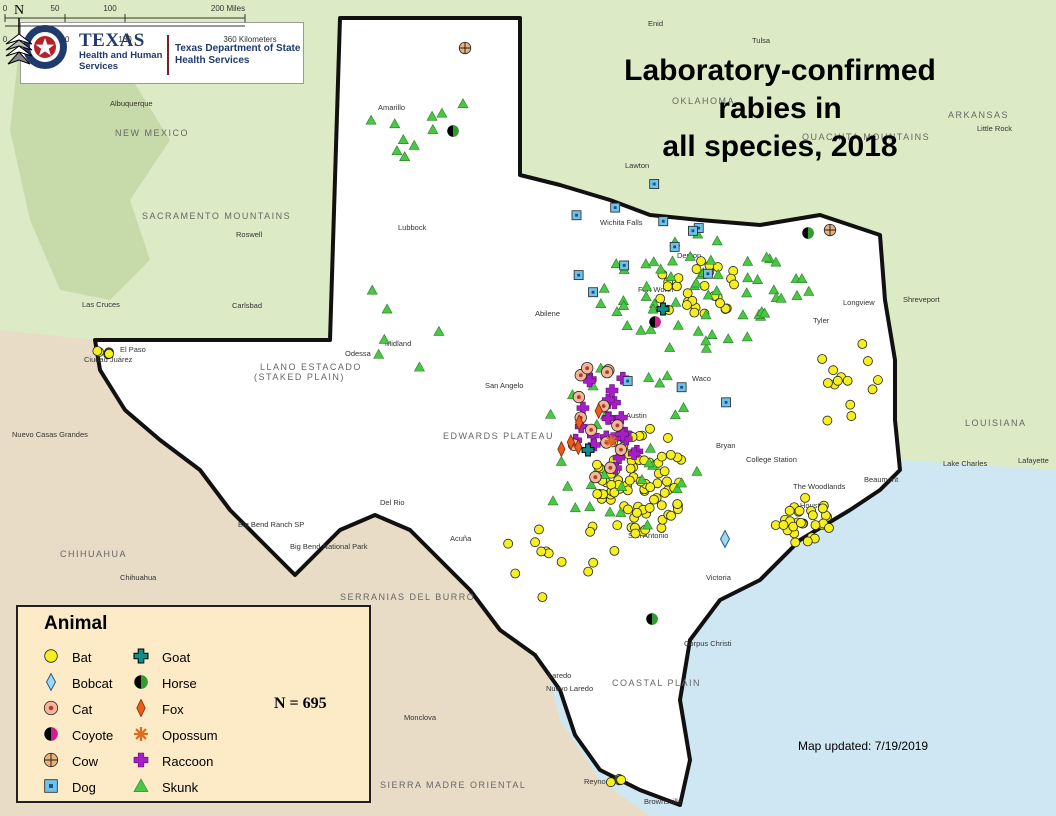 Image resolution: width=1056 pixels, height=816 pixels. Describe the element at coordinates (407, 597) in the screenshot. I see `place-label: SERRANIAS DEL BURRO` at that location.